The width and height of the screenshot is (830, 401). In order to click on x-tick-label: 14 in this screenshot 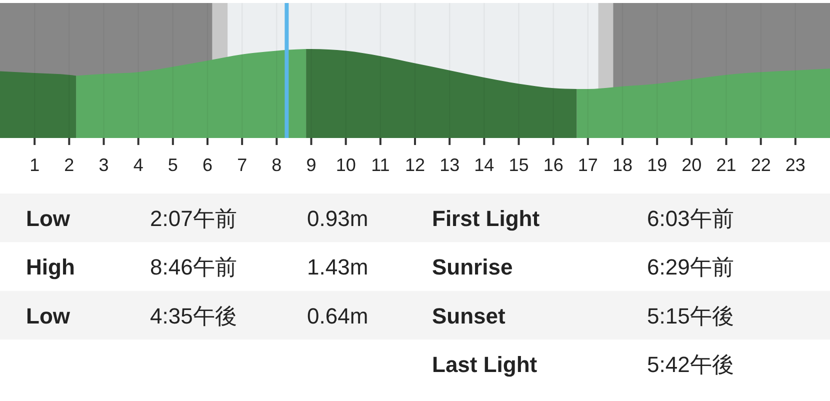, I will do `click(484, 165)`.